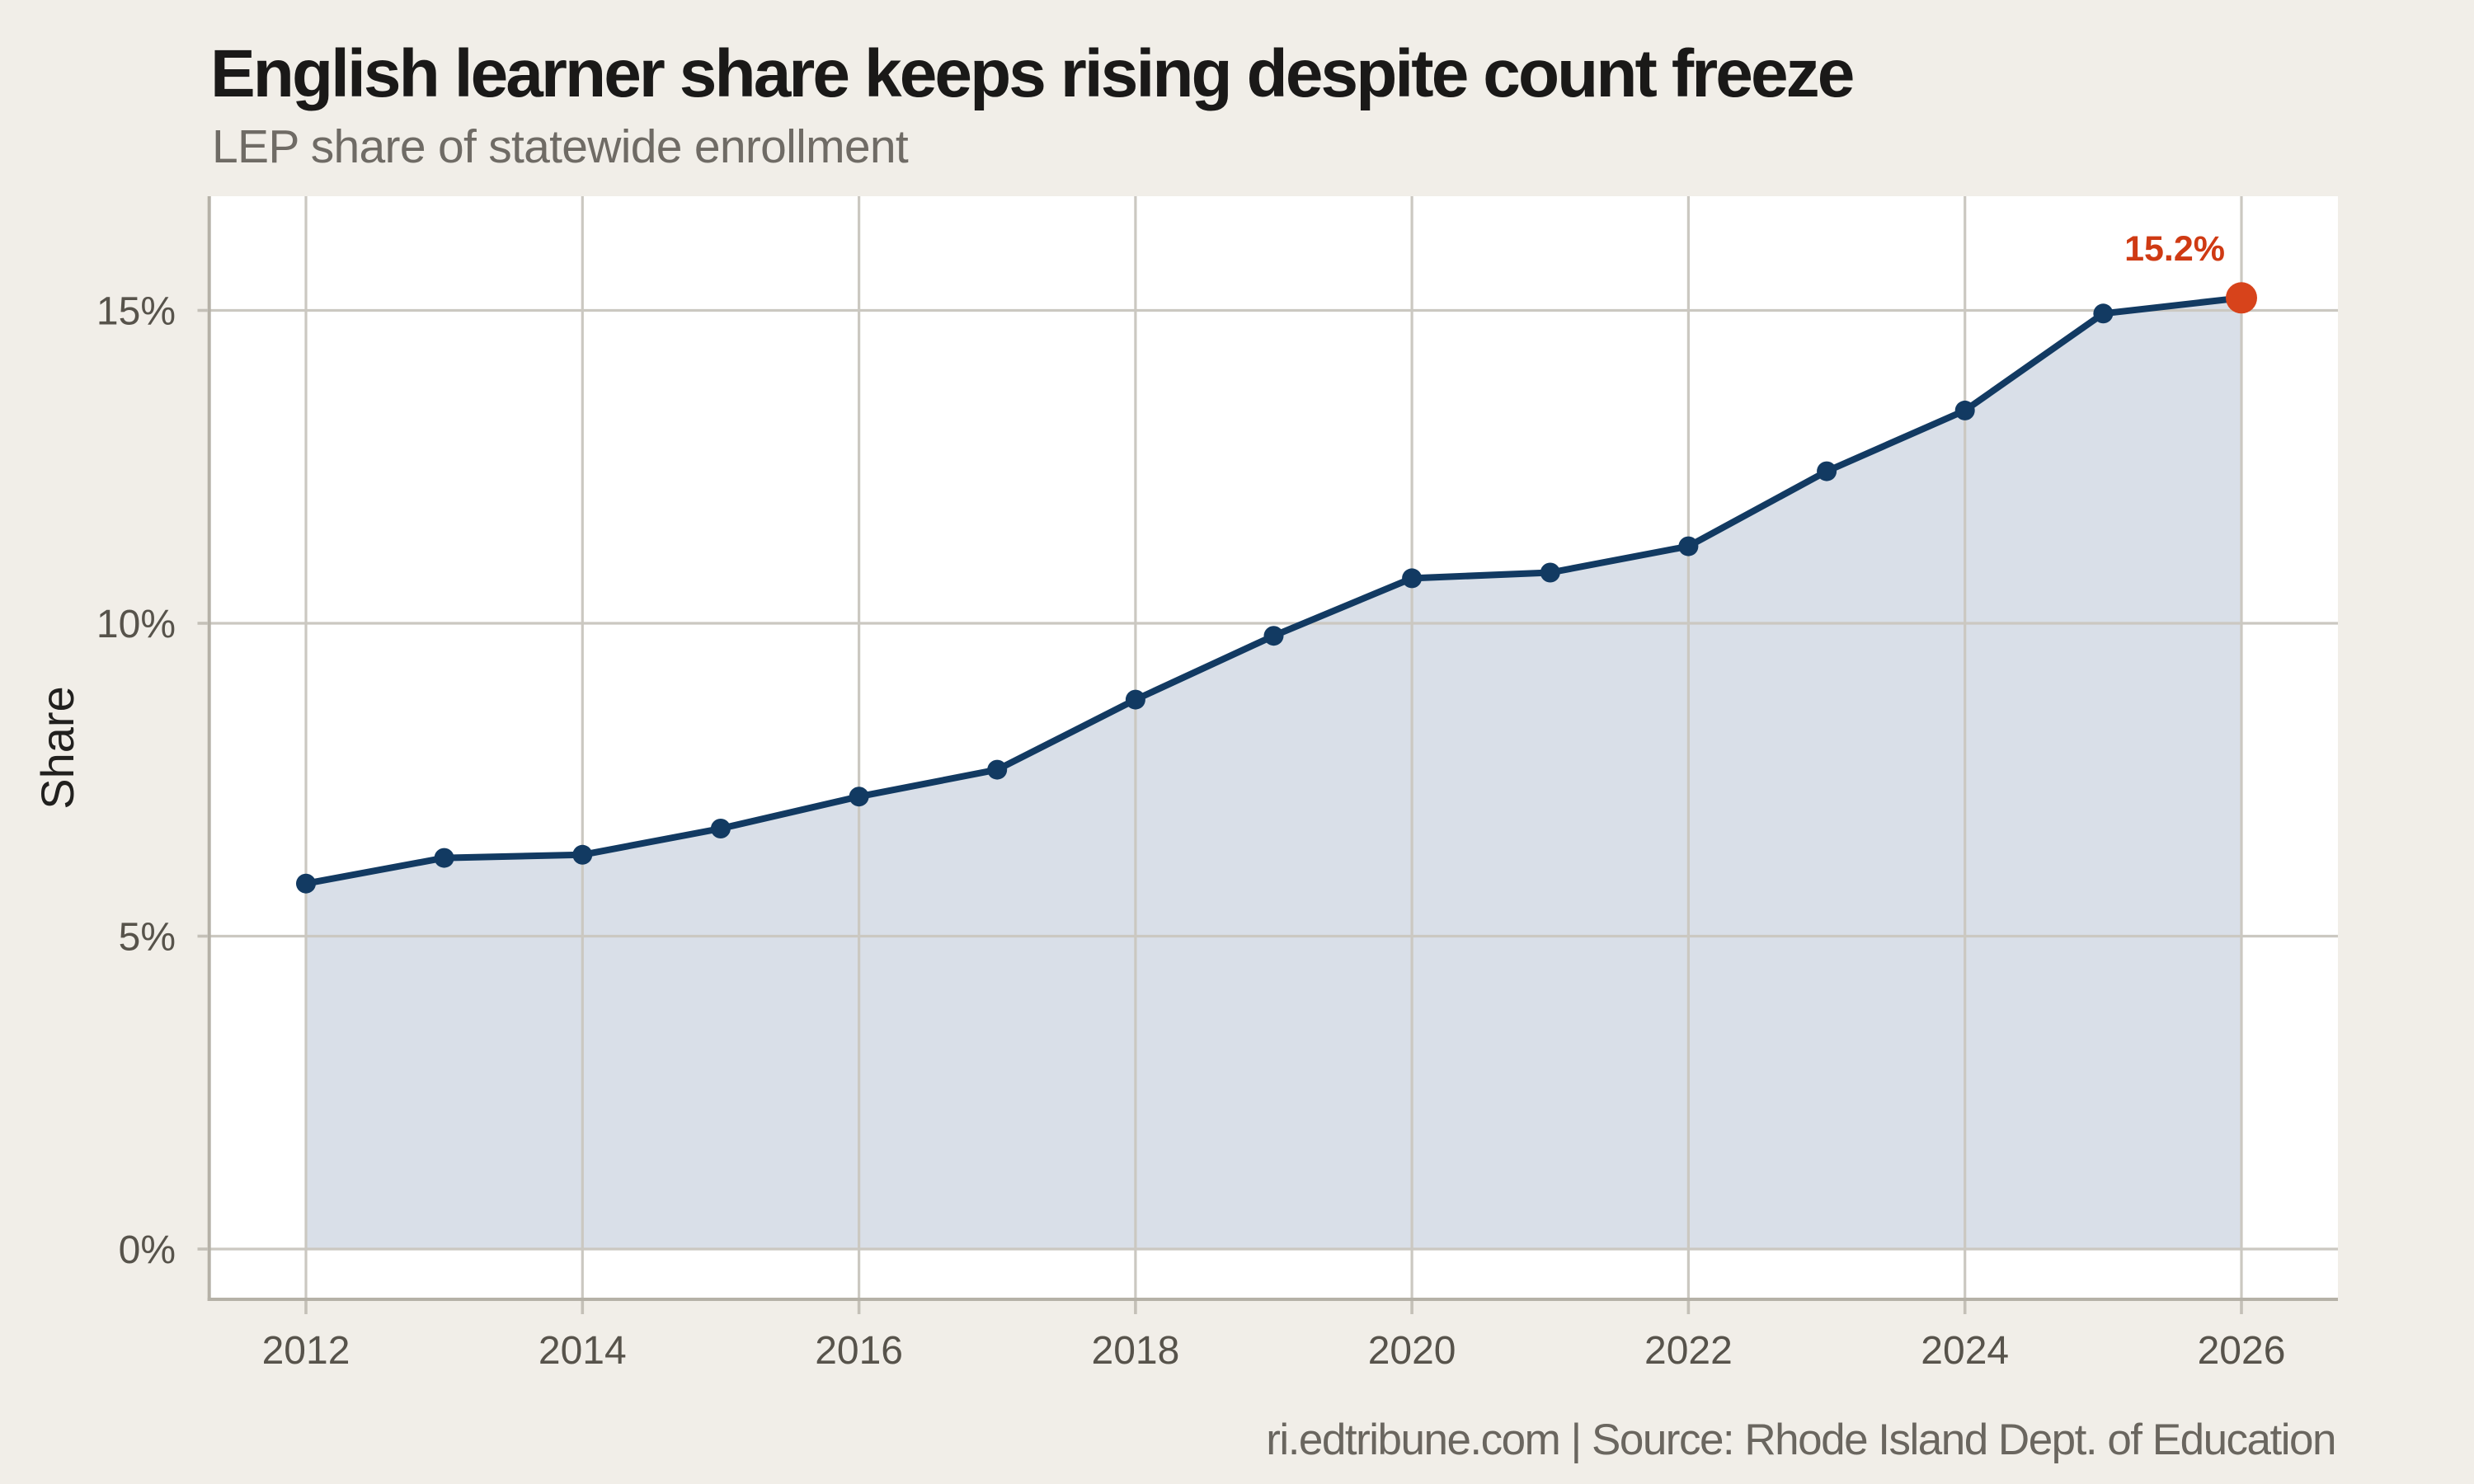 This screenshot has width=2474, height=1484. What do you see at coordinates (2174, 249) in the screenshot?
I see `svg-text: 15.2%` at bounding box center [2174, 249].